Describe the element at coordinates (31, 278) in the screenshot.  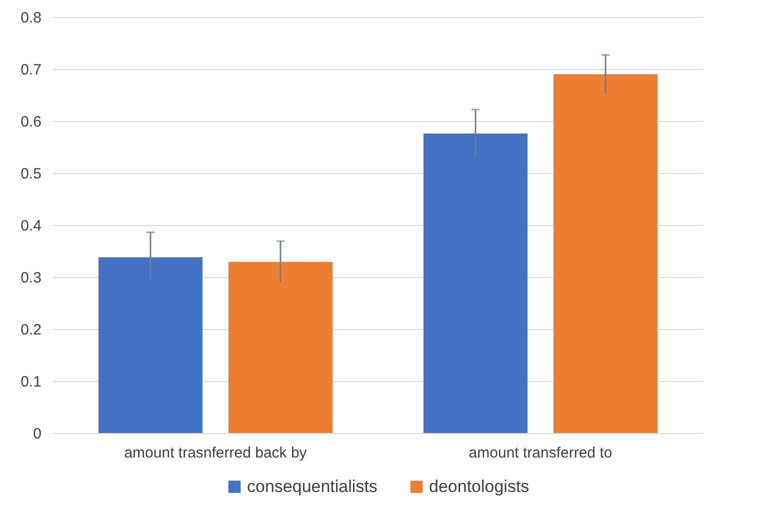
I see `y-tick-label: 0.3` at that location.